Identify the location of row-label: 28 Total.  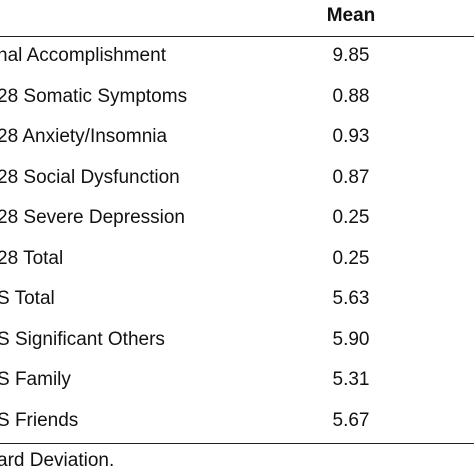
(32, 258).